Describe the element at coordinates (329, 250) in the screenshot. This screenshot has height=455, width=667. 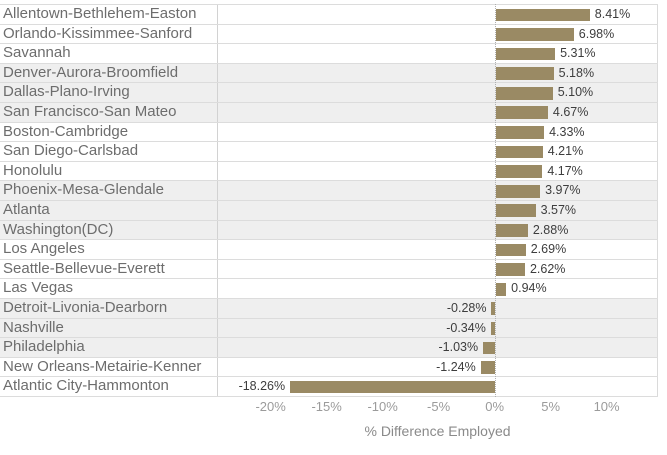
I see `chart-row: Los Angeles 2.69%` at that location.